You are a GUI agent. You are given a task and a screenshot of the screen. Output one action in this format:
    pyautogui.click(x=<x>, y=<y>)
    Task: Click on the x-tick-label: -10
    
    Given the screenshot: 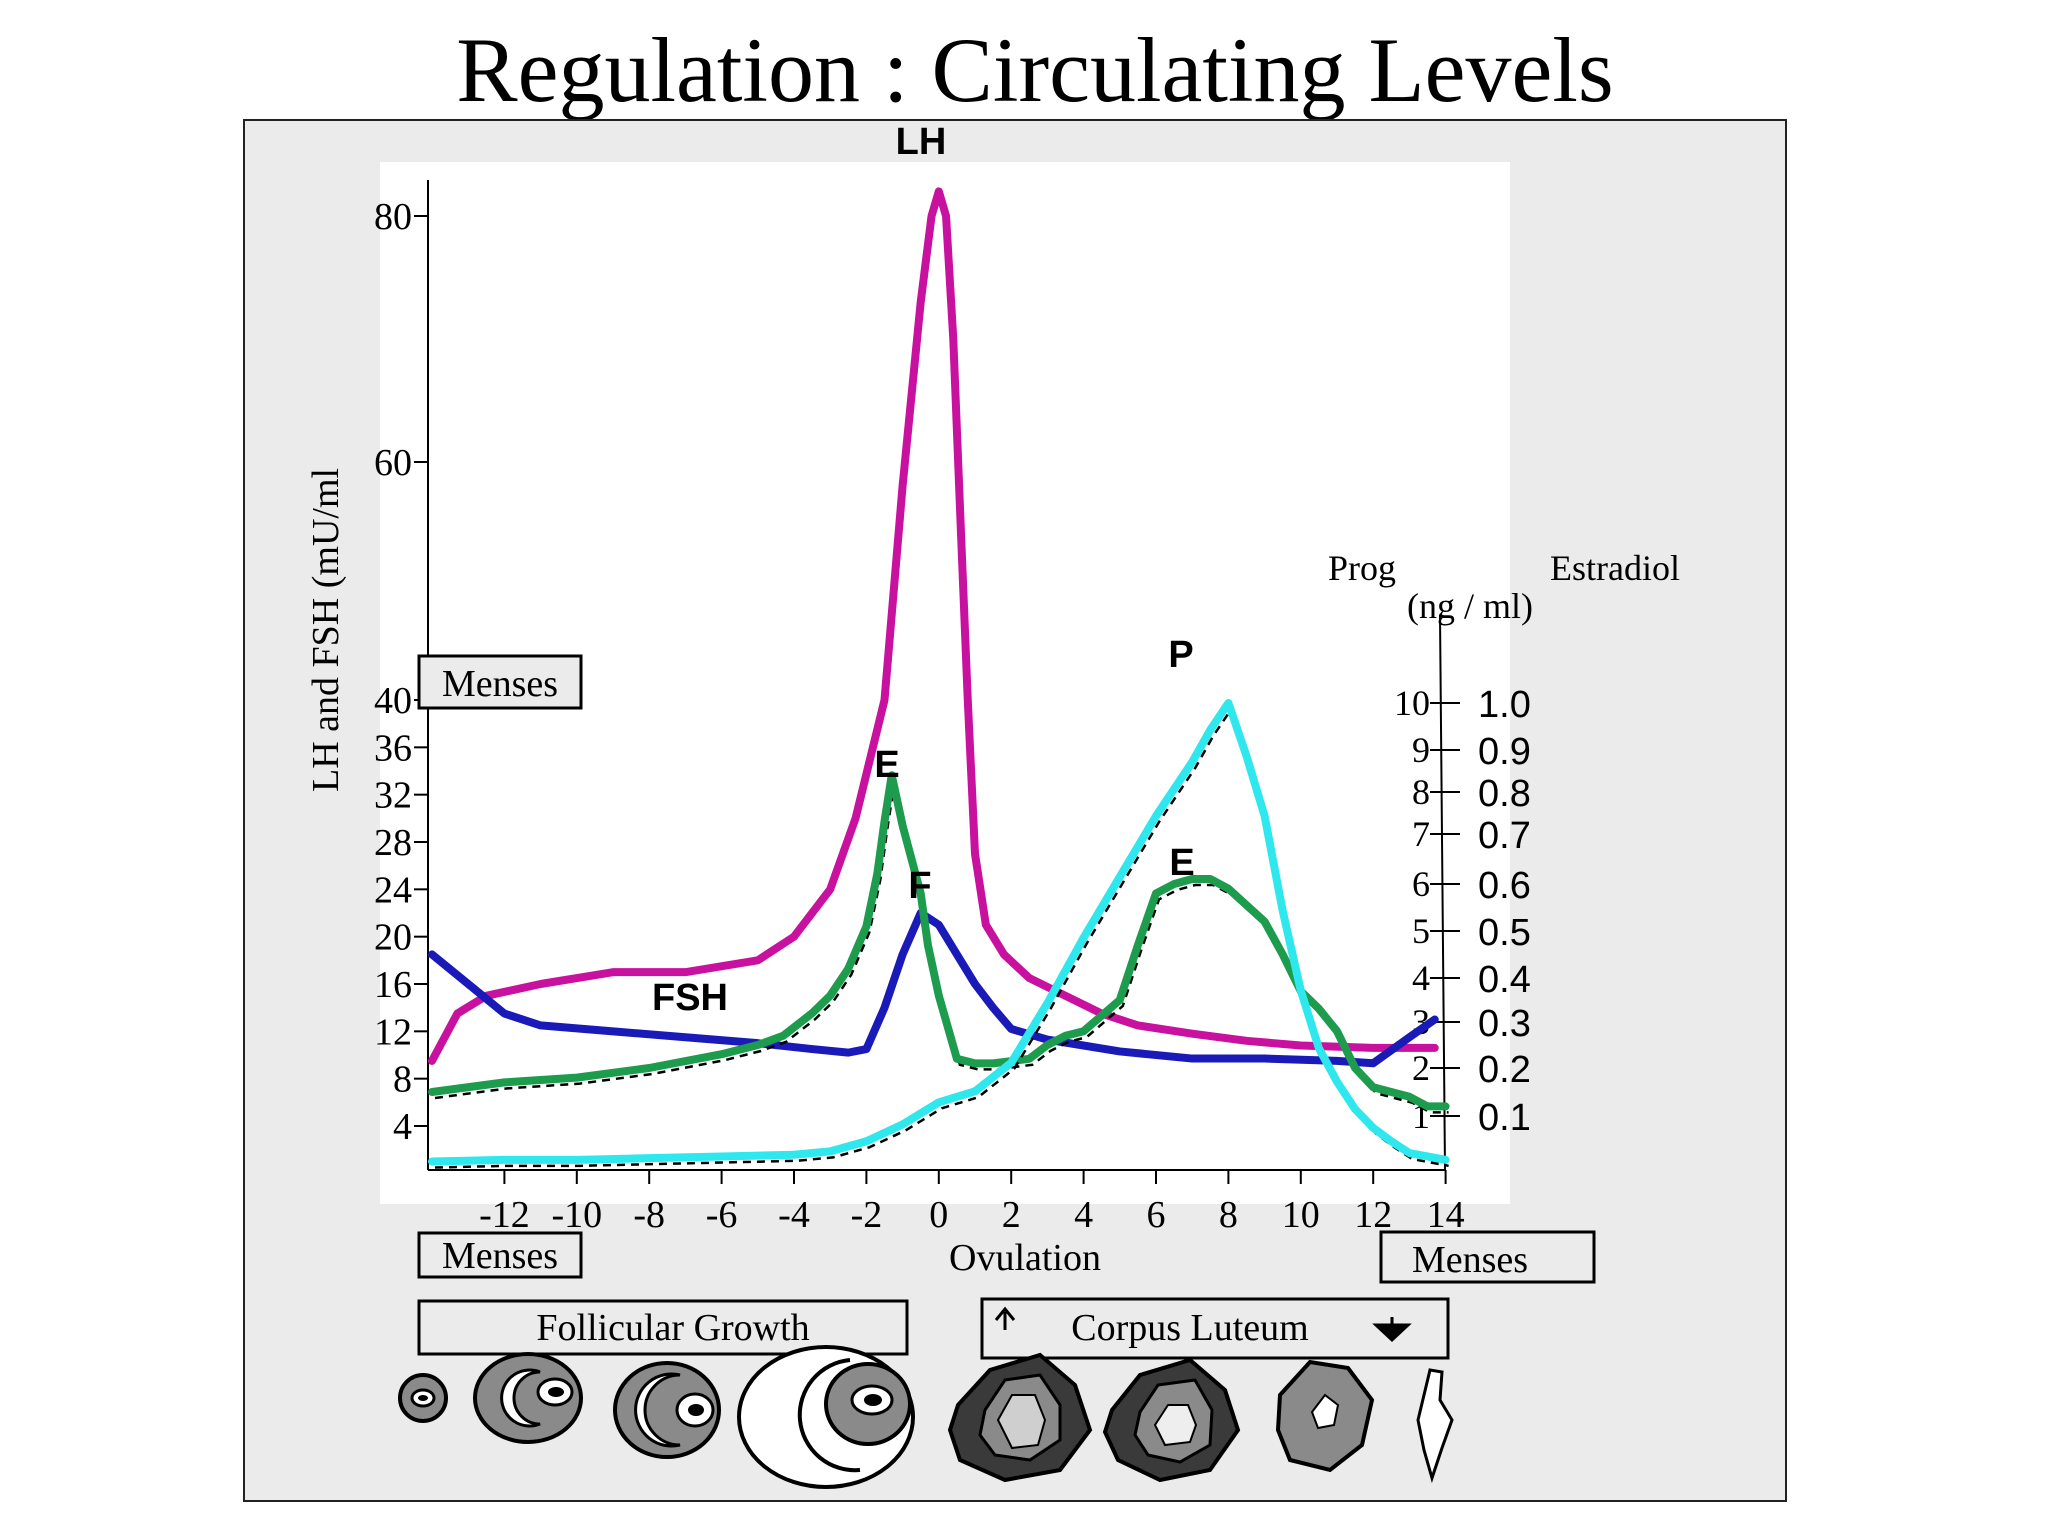 What is the action you would take?
    pyautogui.click(x=576, y=1215)
    